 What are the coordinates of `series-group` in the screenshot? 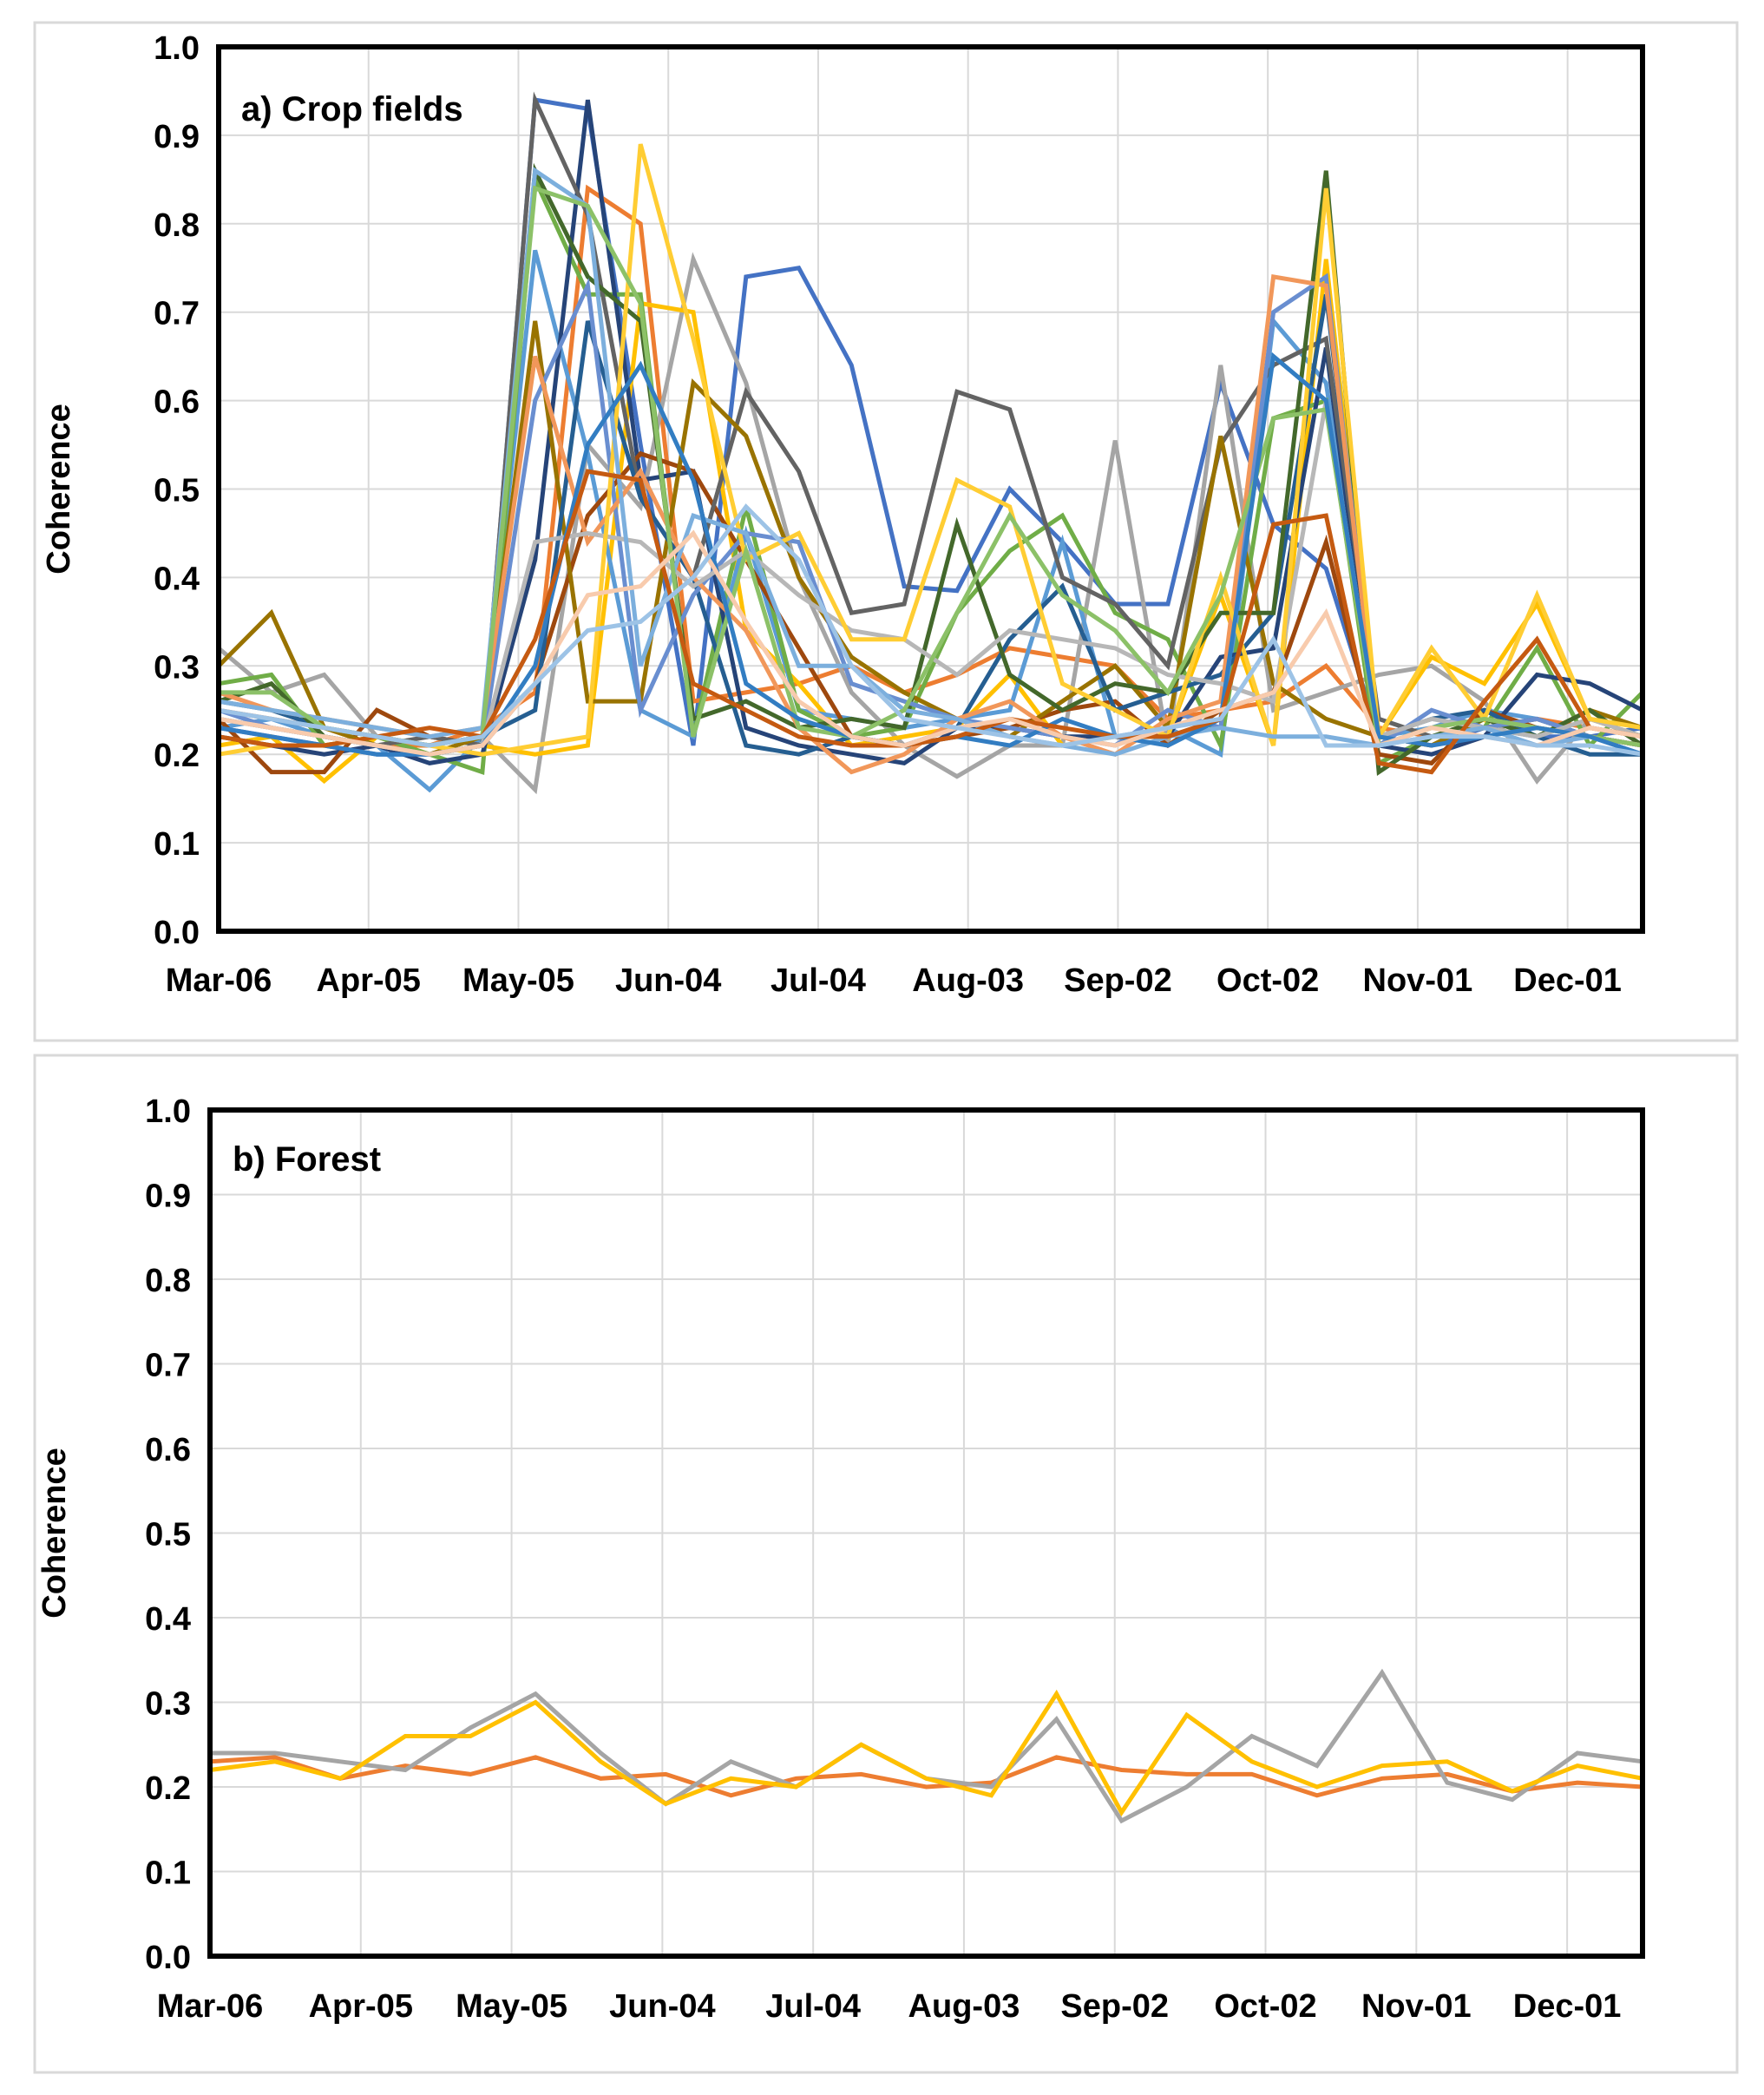 It's located at (926, 1746).